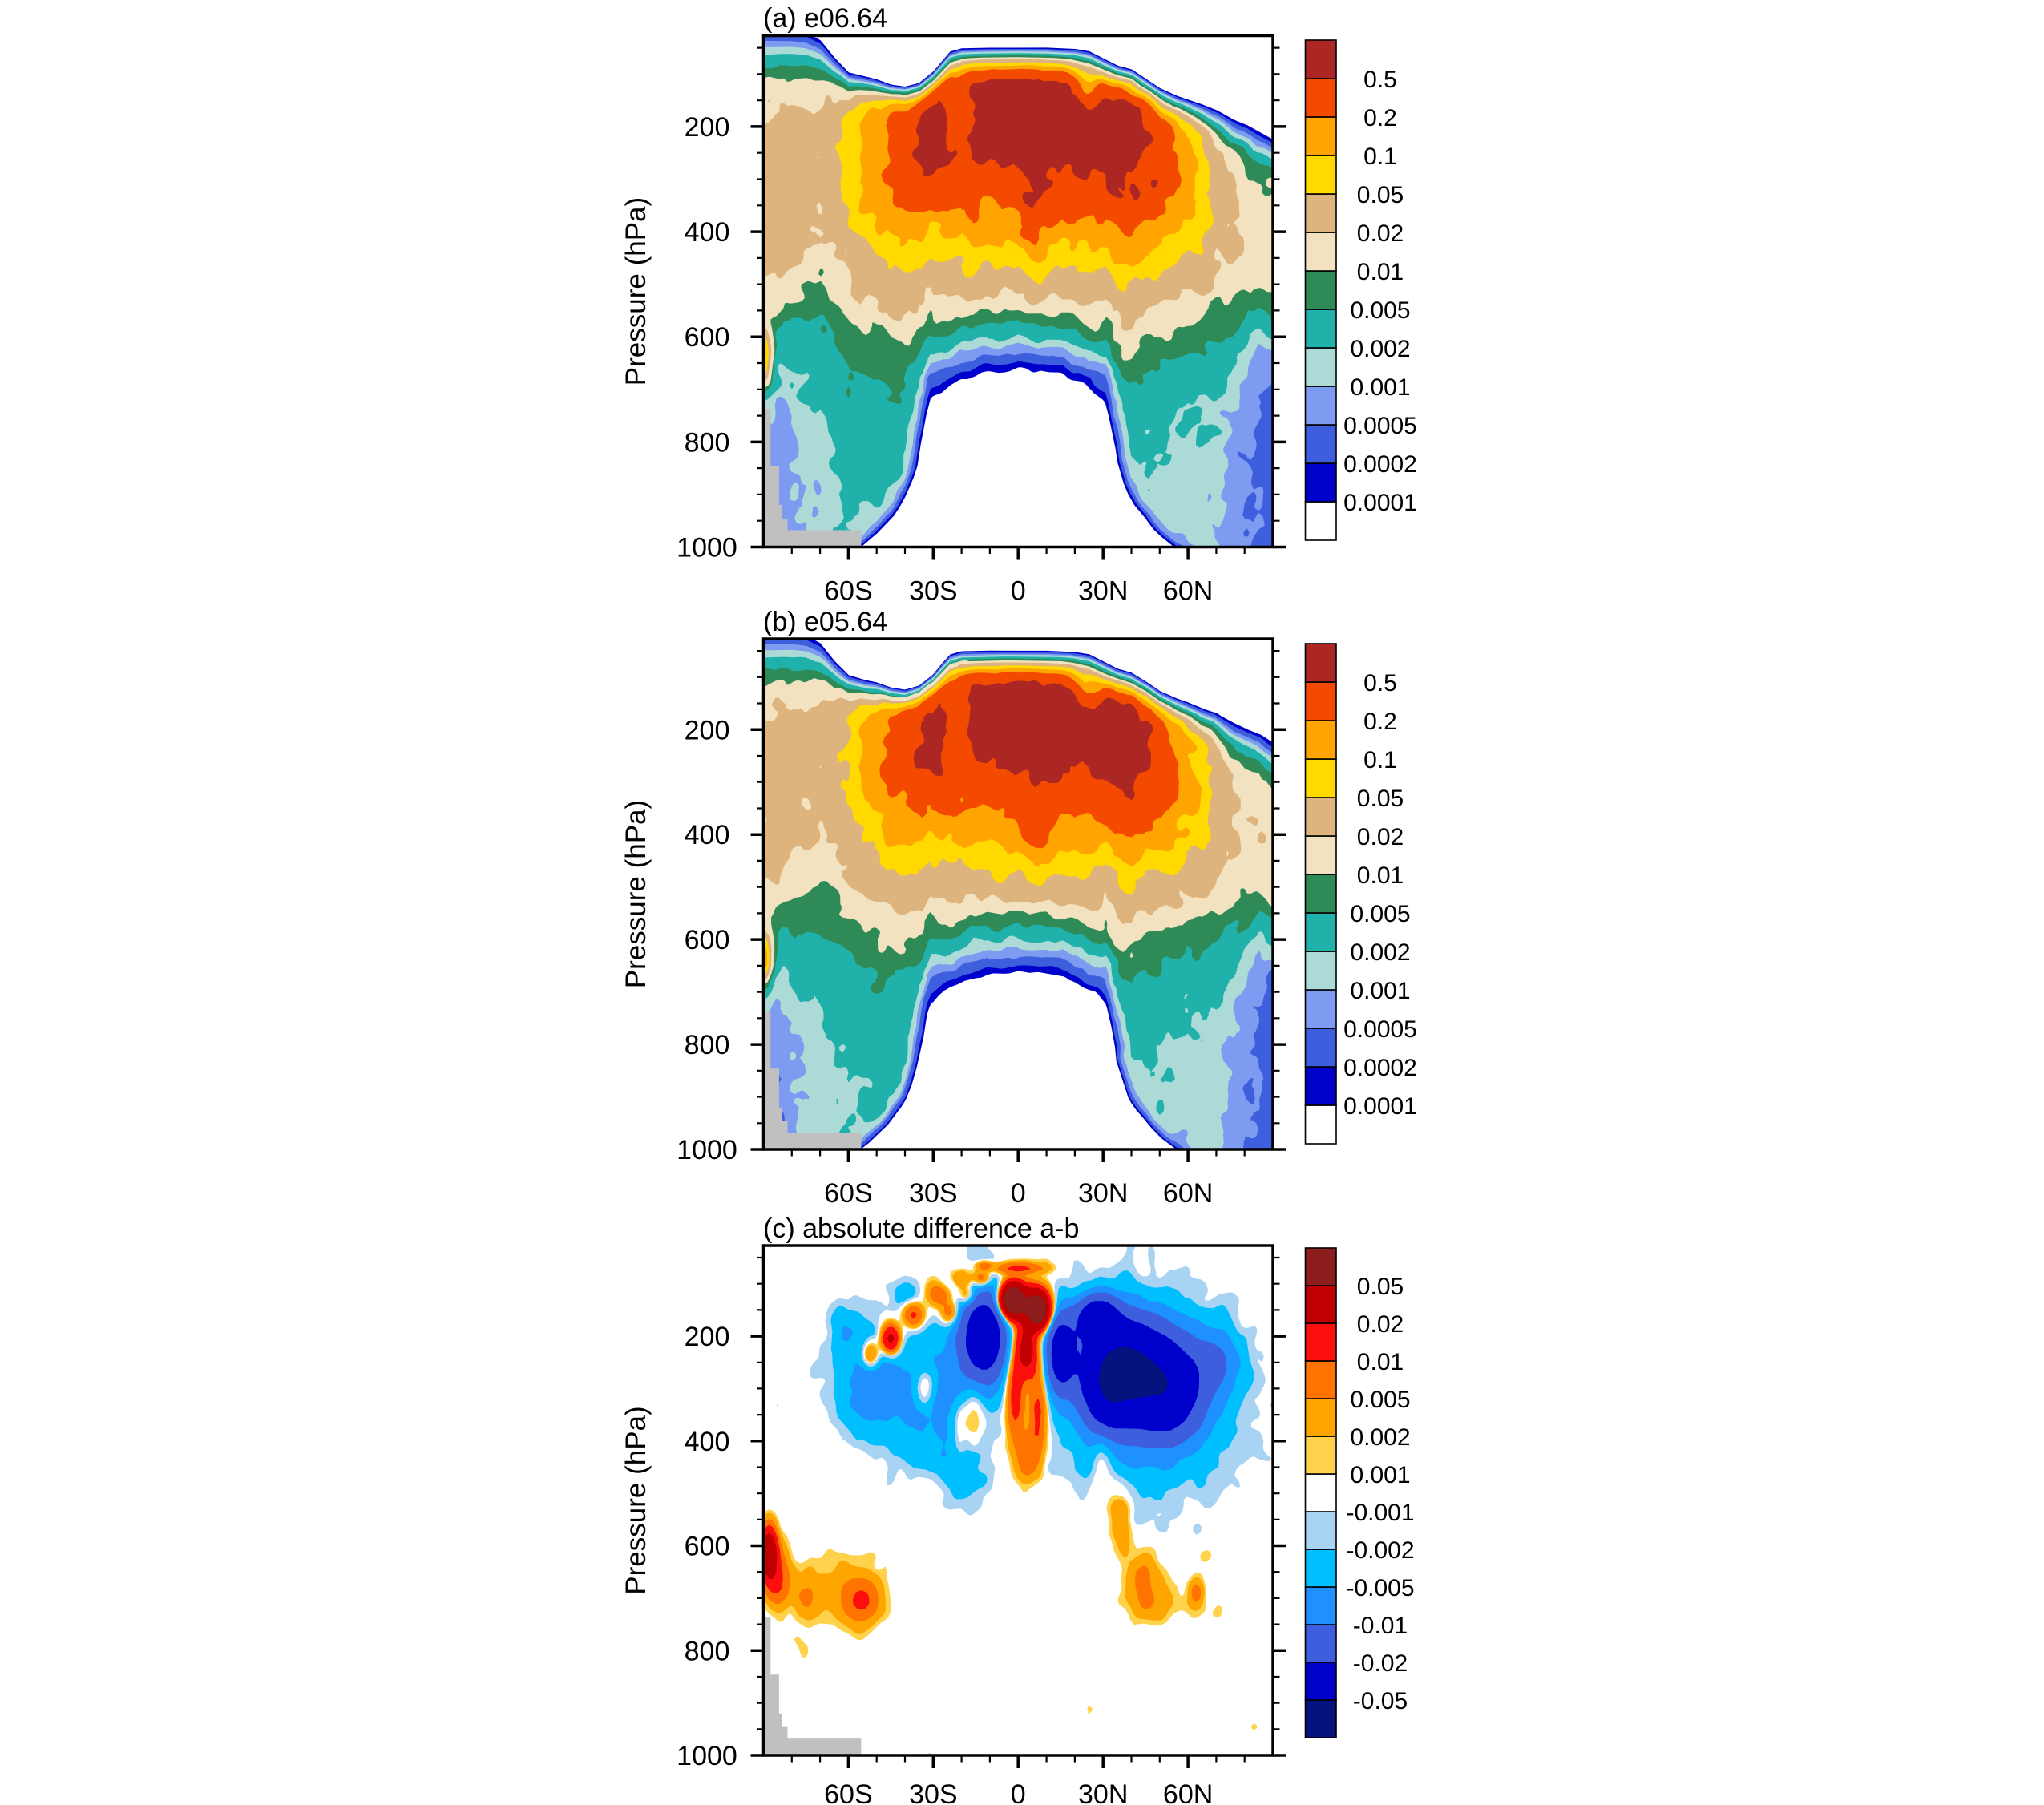 The width and height of the screenshot is (2044, 1805). I want to click on svg-text: -0.02, so click(1380, 1663).